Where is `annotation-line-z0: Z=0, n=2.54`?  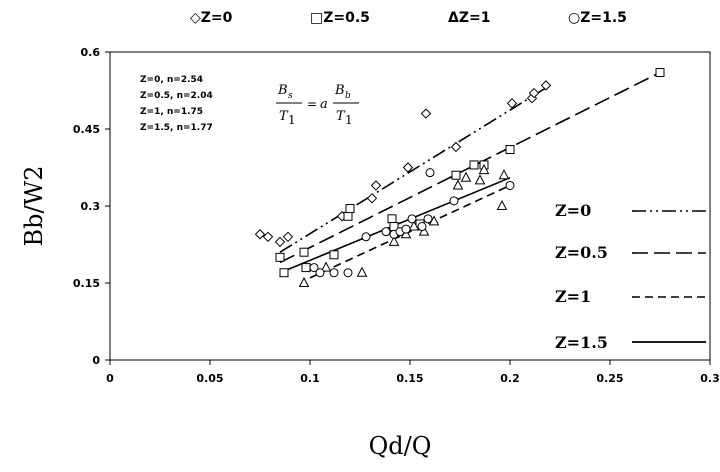 annotation-line-z0: Z=0, n=2.54 is located at coordinates (171, 80).